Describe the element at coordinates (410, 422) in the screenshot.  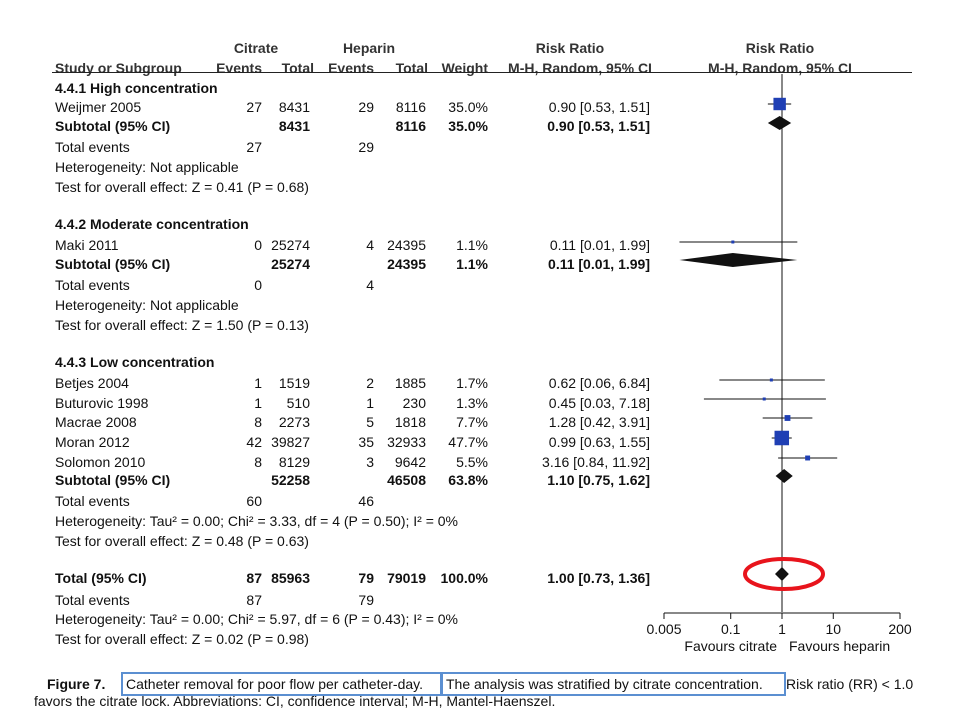
I see `heparin-total: 1818` at that location.